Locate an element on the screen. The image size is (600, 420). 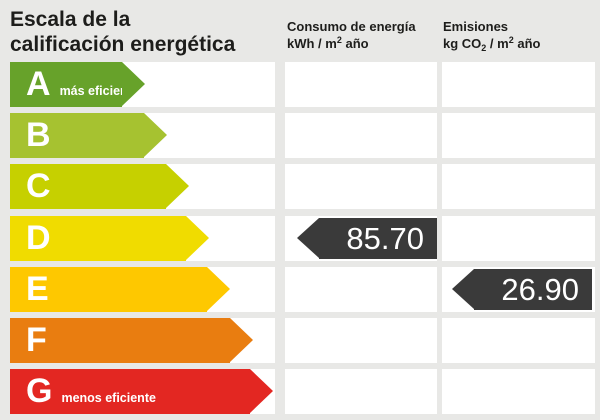
rating-row-c: C is located at coordinates (300, 186).